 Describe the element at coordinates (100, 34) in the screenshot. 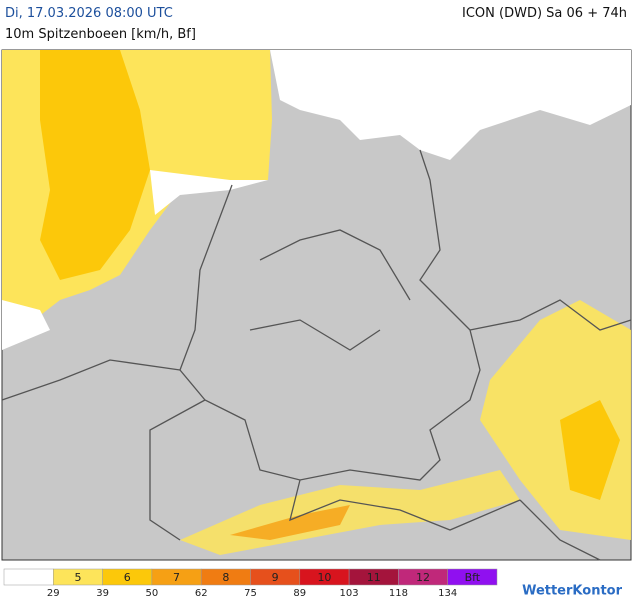

I see `subtitle: 10m Spitzenboeen [km/h, Bf]` at that location.